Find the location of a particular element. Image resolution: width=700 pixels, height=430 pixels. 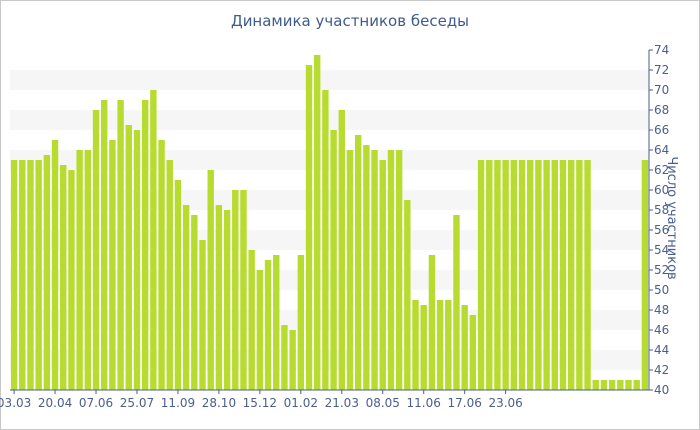

x-tick-label: 20.04 is located at coordinates (55, 403).